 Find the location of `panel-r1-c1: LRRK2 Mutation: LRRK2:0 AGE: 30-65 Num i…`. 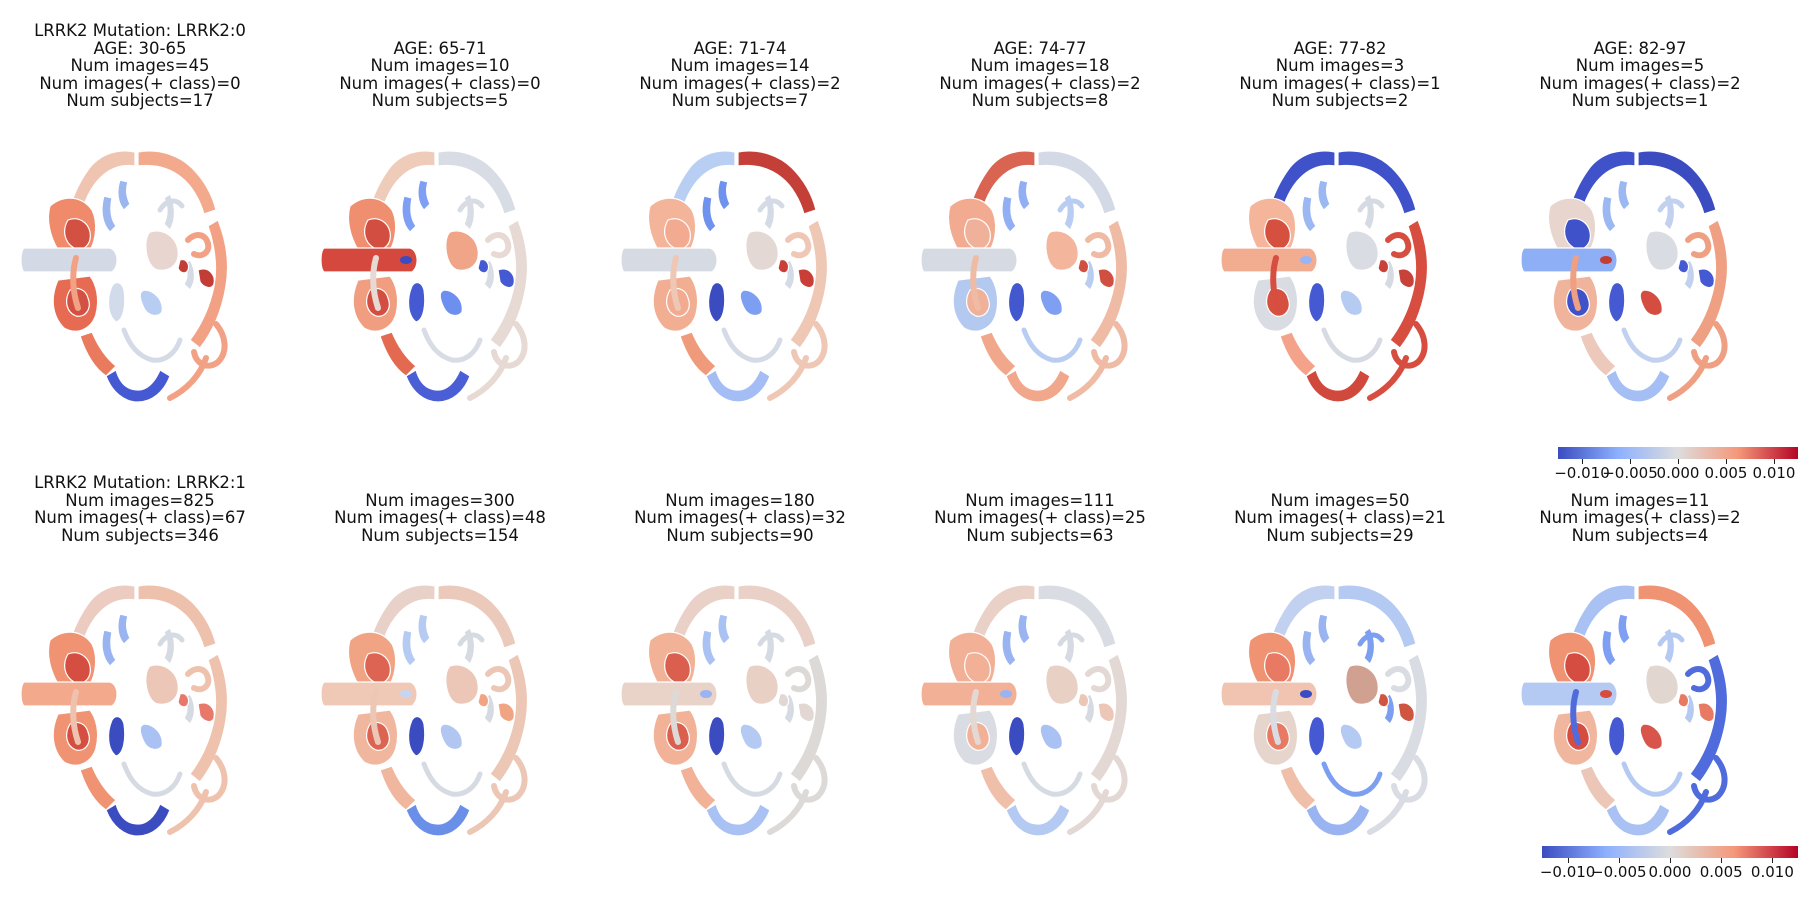

panel-r1-c1: LRRK2 Mutation: LRRK2:0 AGE: 30-65 Num i… is located at coordinates (140, 227).